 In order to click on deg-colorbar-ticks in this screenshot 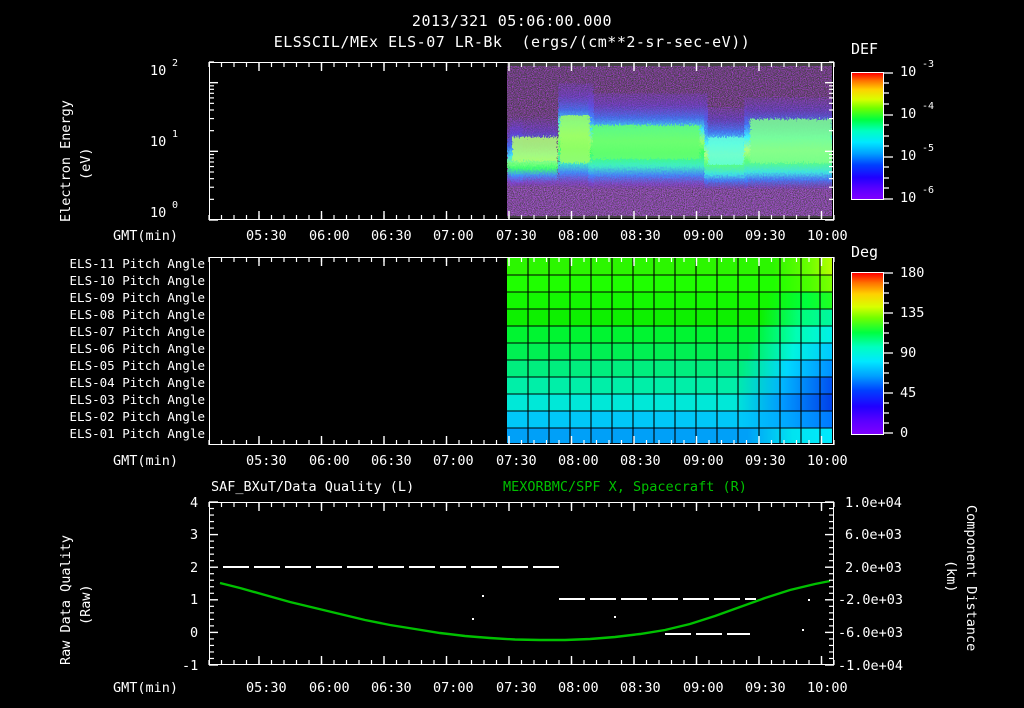, I will do `click(888, 353)`.